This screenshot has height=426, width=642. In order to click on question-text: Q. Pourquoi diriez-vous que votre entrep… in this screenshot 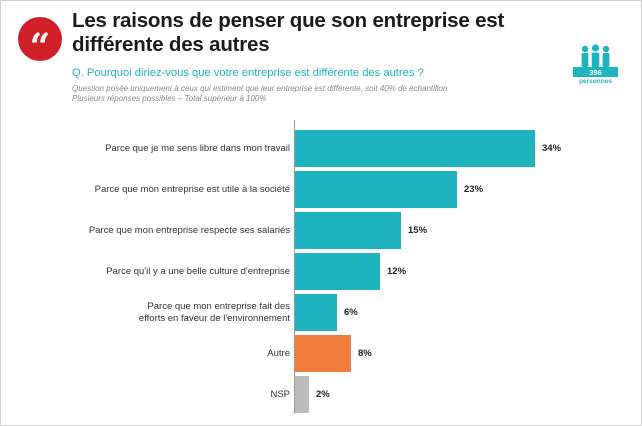, I will do `click(248, 73)`.